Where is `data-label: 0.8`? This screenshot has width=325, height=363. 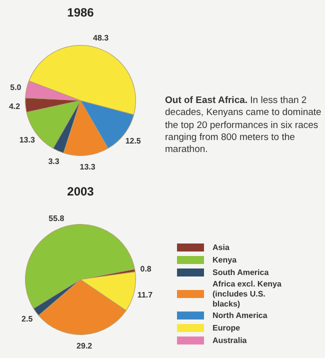
data-label: 0.8 is located at coordinates (146, 269).